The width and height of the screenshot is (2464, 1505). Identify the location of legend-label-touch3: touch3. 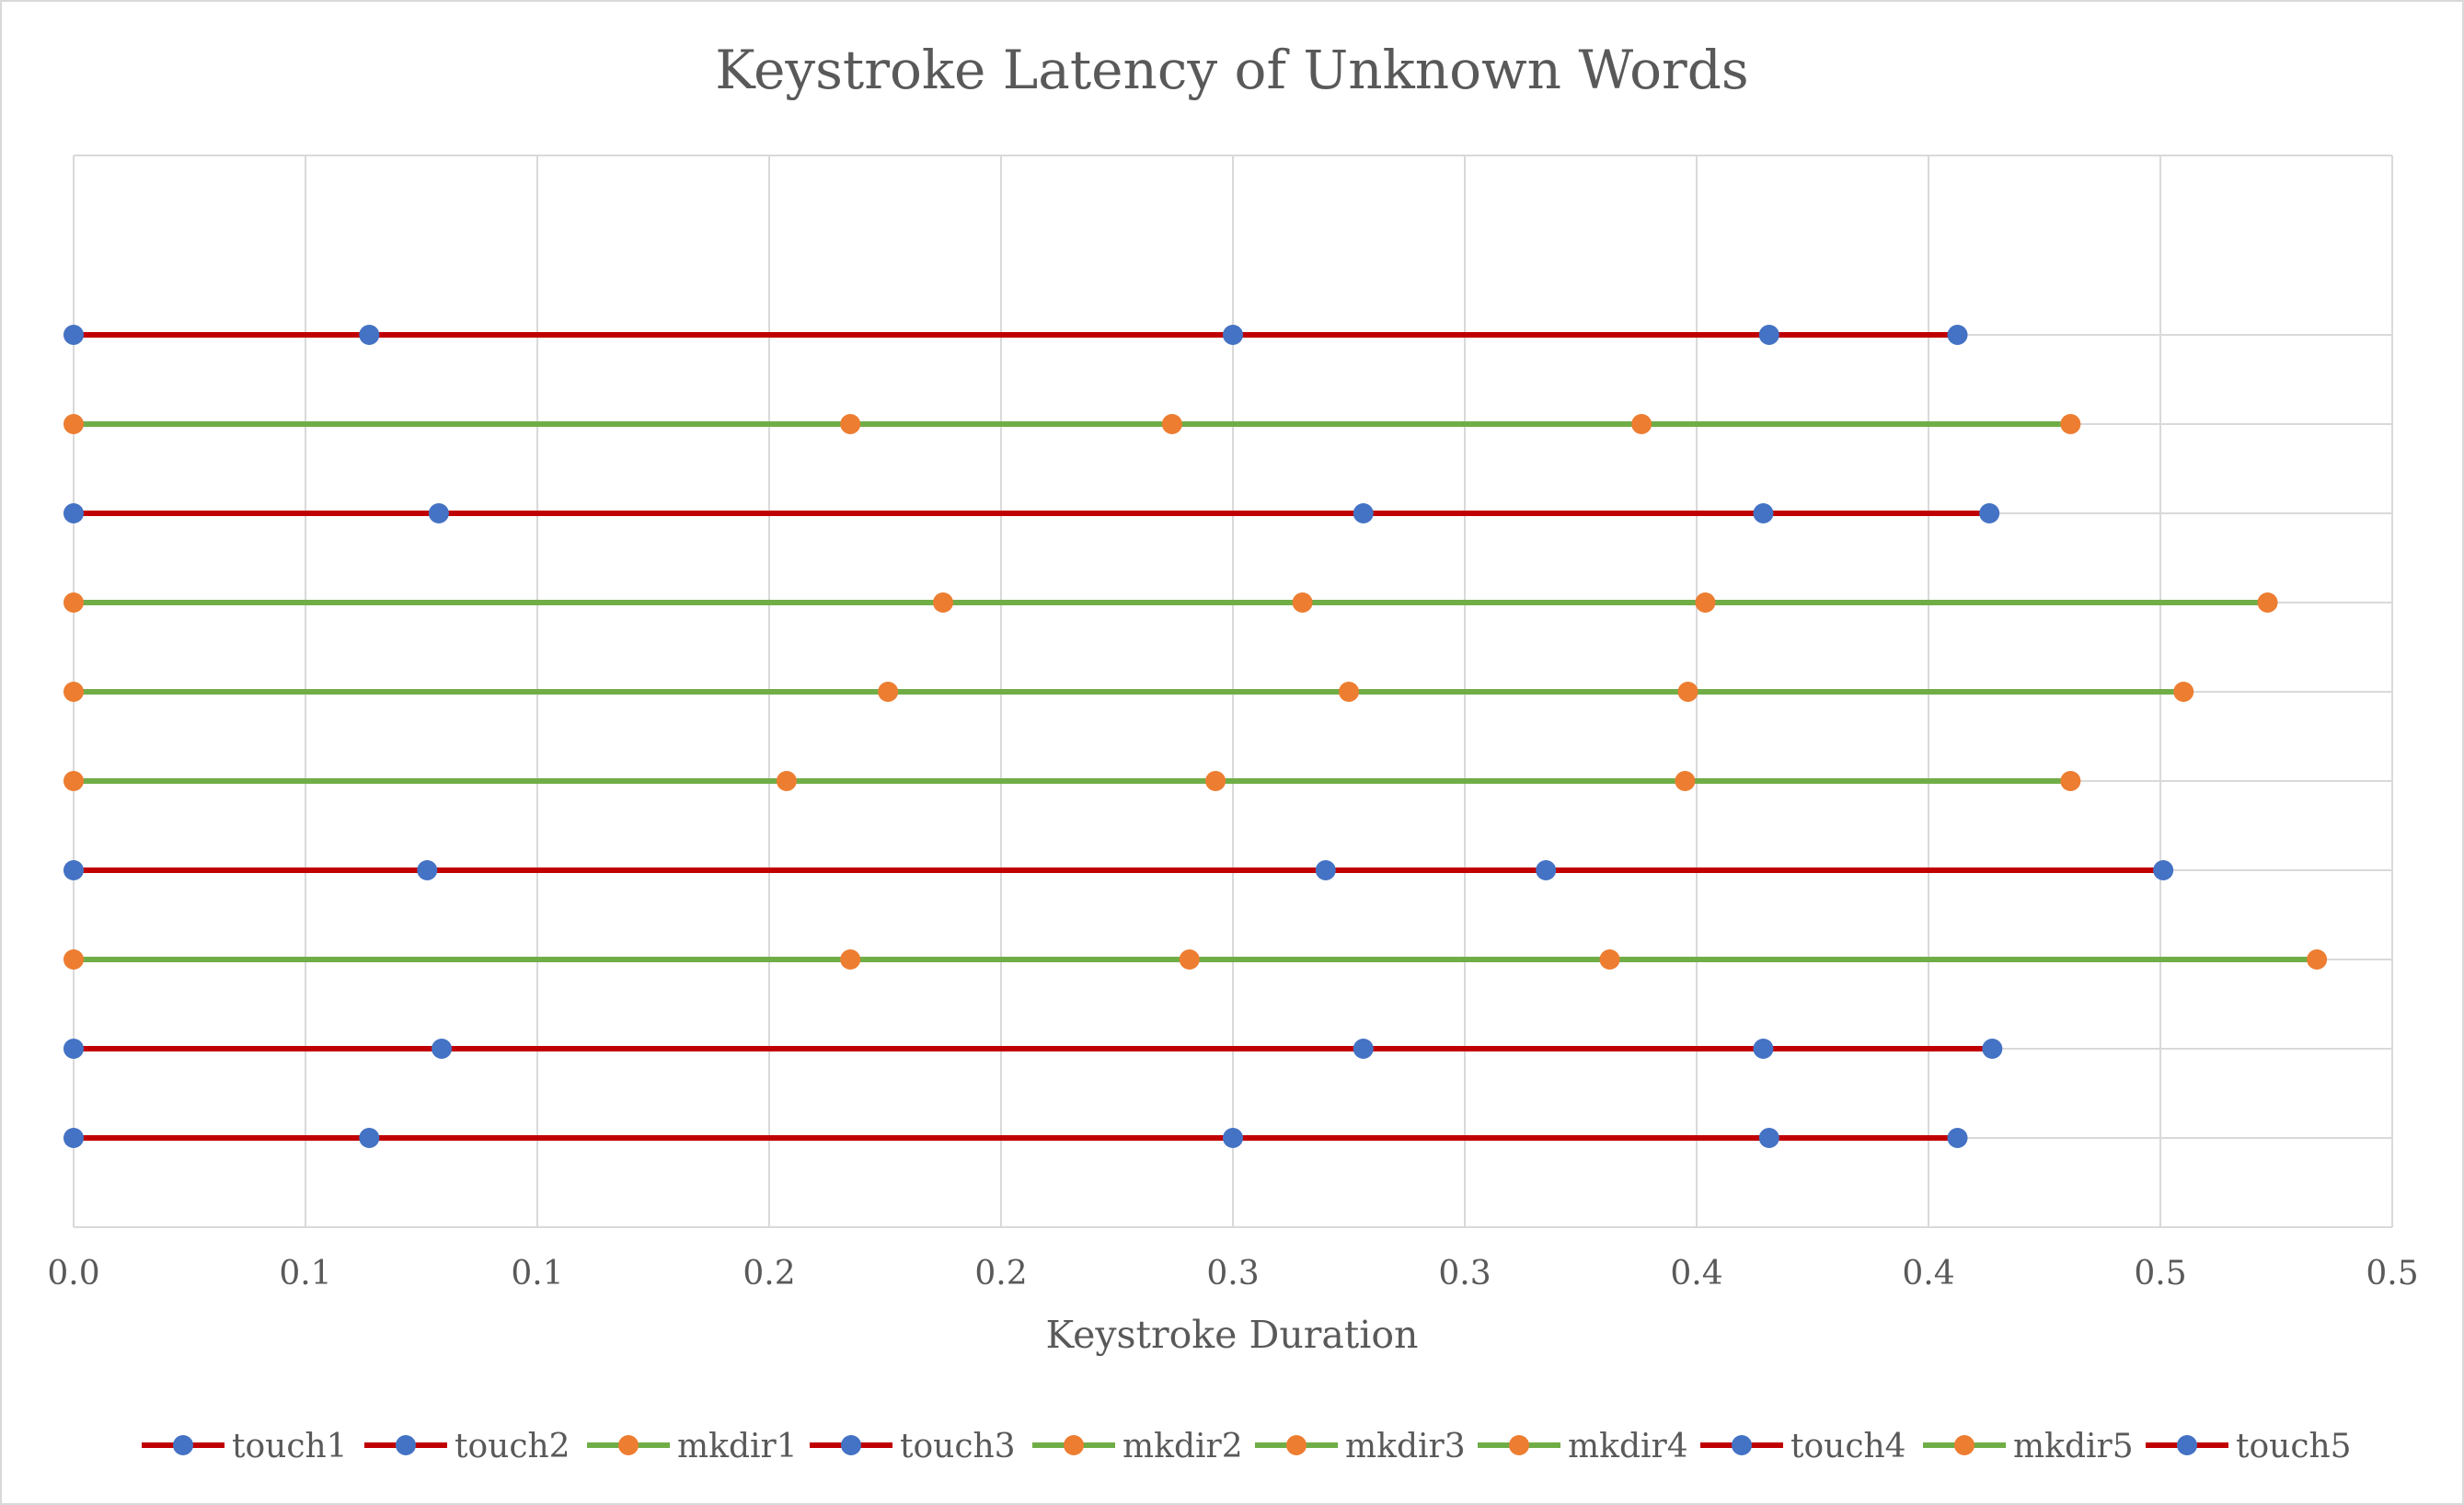
(958, 1446).